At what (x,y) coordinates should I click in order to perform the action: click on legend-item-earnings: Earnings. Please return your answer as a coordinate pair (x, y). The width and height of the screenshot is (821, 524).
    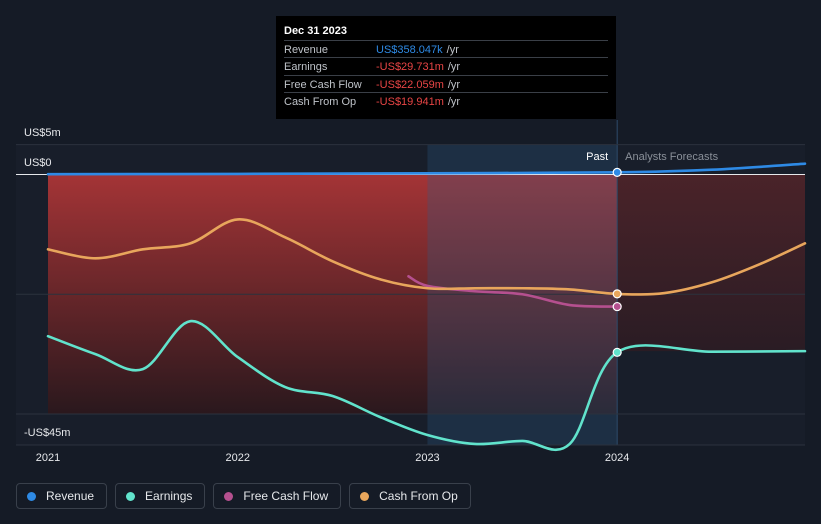
    Looking at the image, I should click on (160, 496).